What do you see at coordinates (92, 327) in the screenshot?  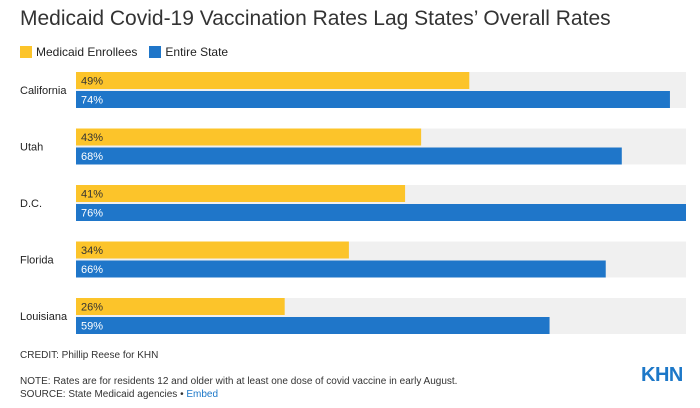 I see `bar-value-label: 59%` at bounding box center [92, 327].